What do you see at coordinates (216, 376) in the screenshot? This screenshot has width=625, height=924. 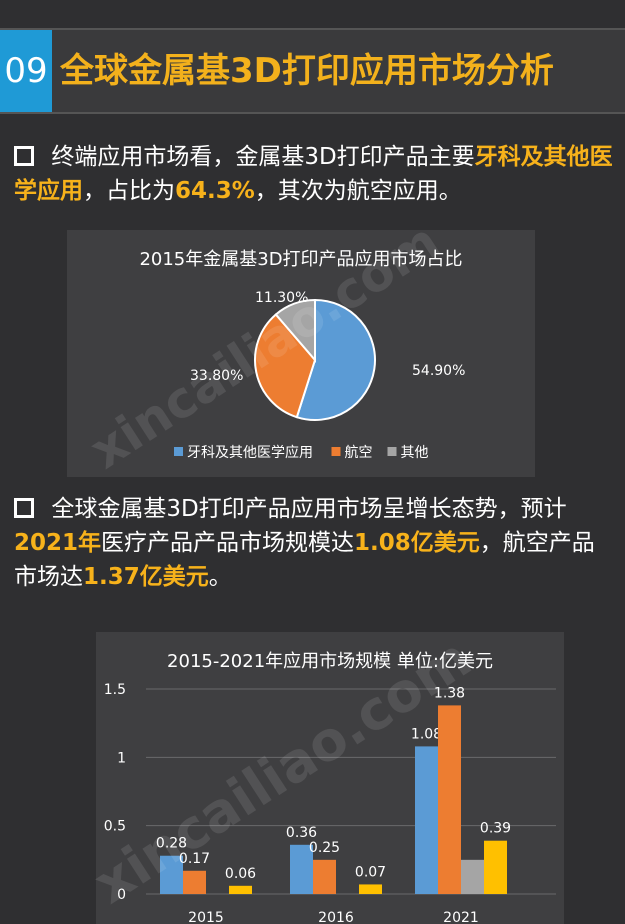 I see `pie-data-label: 33.80%` at bounding box center [216, 376].